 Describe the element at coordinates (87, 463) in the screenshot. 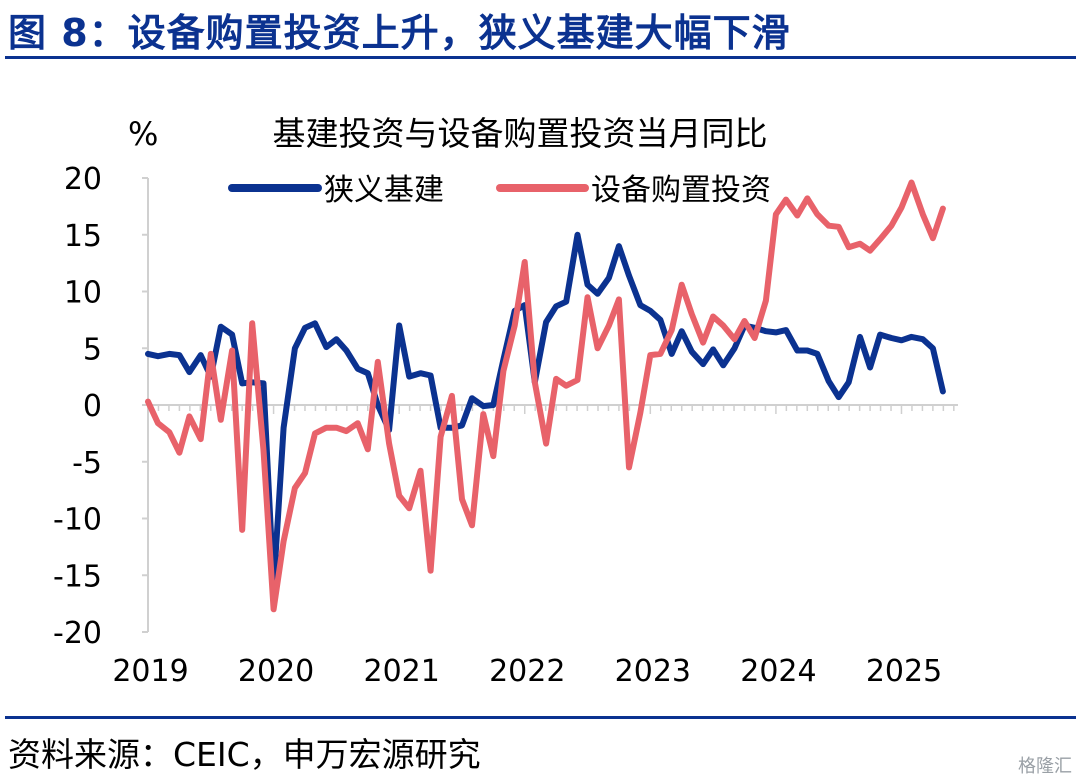

I see `y-tick-label: -5` at that location.